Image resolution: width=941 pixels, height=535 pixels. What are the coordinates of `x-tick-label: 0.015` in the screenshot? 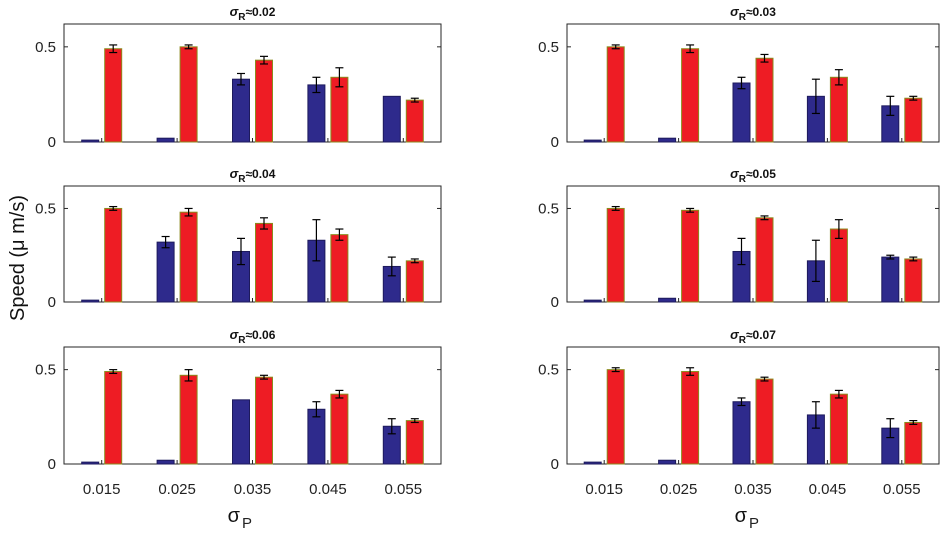 It's located at (604, 489).